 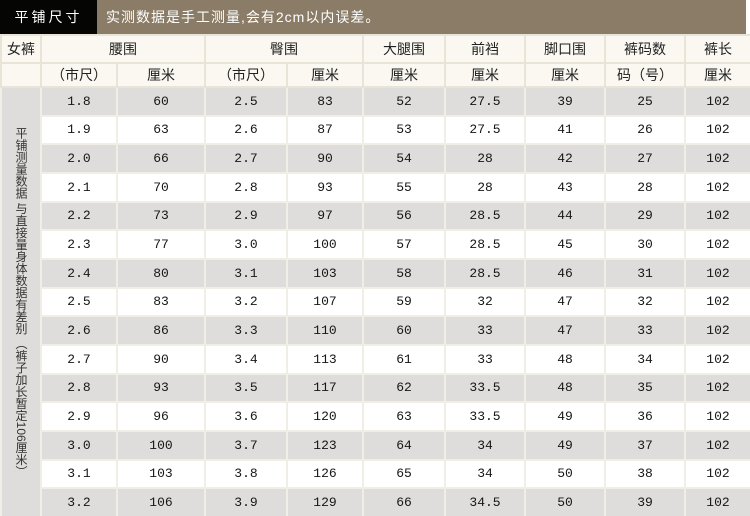 I want to click on table-cell: 53, so click(x=404, y=130).